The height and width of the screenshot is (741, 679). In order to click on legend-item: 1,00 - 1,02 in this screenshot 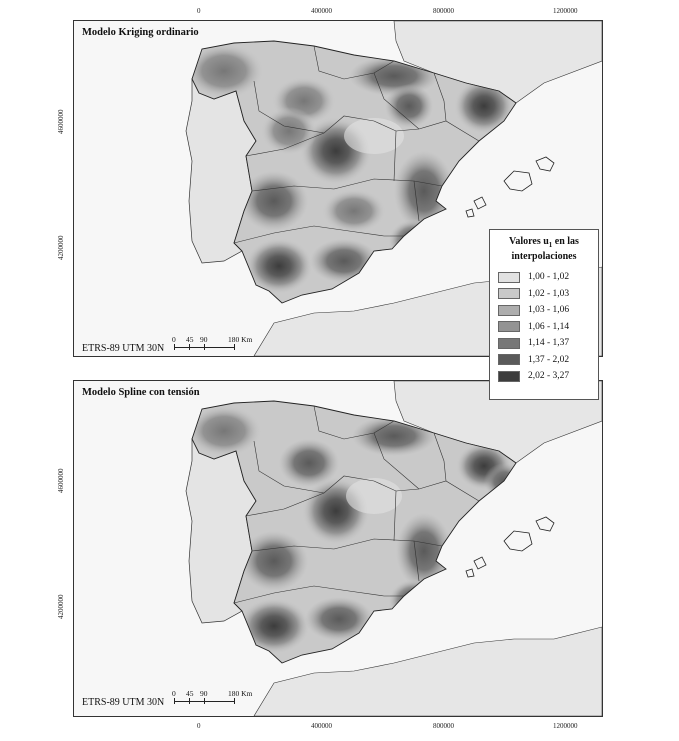, I will do `click(544, 277)`.